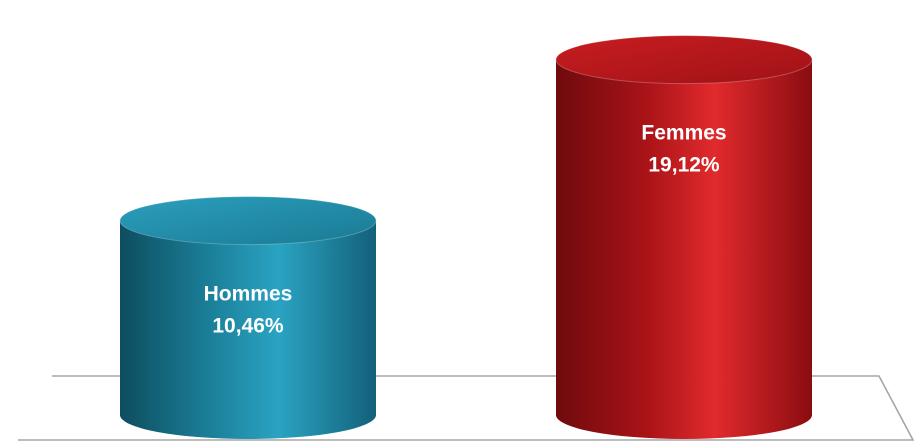  What do you see at coordinates (248, 326) in the screenshot?
I see `data-label: 10,46%` at bounding box center [248, 326].